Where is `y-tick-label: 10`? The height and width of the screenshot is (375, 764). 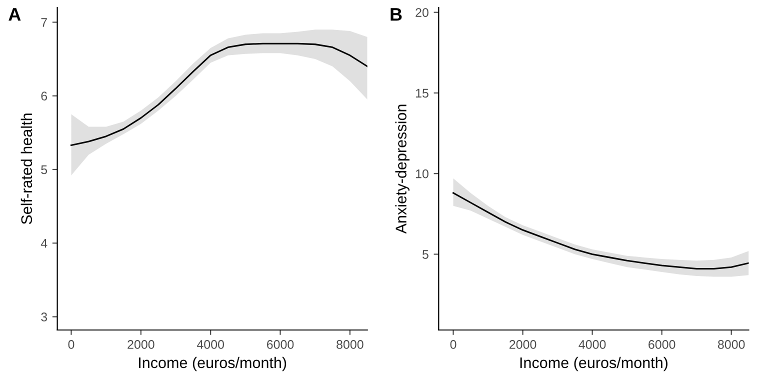
y-tick-label: 10 is located at coordinates (422, 173).